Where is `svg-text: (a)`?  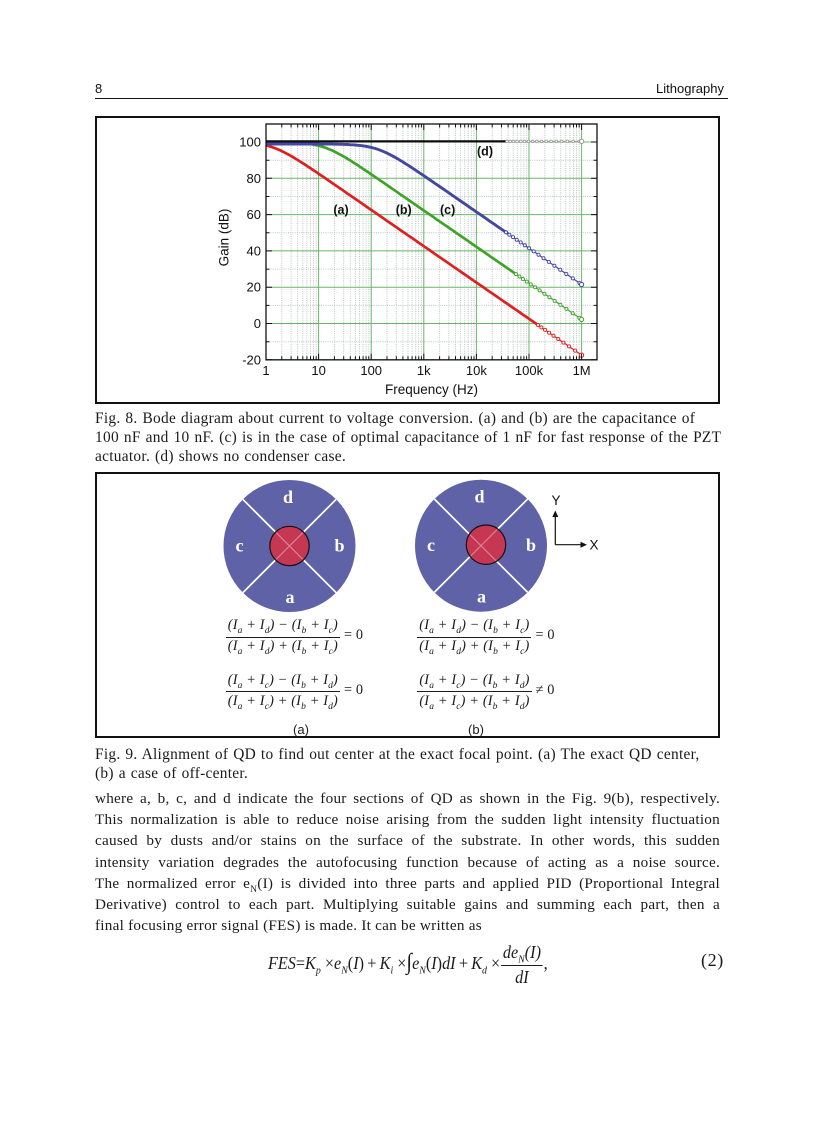 svg-text: (a) is located at coordinates (340, 210).